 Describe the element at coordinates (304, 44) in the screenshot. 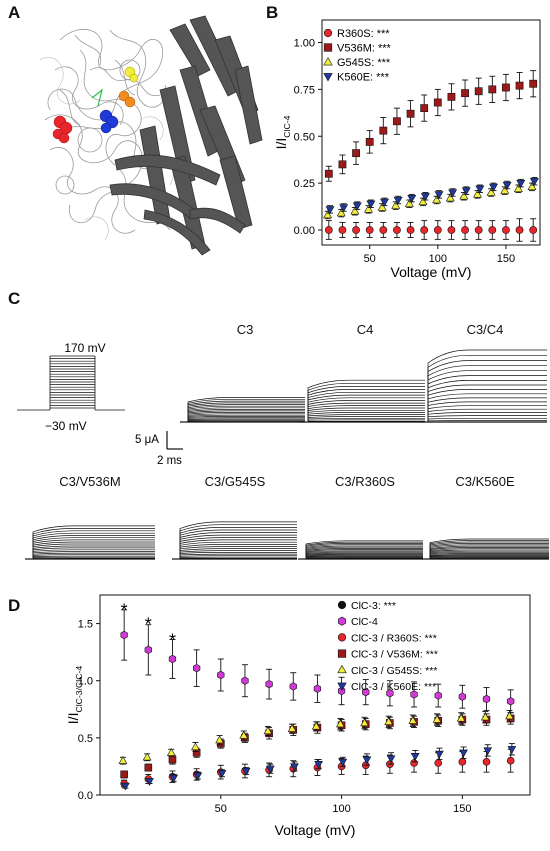

I see `y-tick-label: 1.00` at that location.